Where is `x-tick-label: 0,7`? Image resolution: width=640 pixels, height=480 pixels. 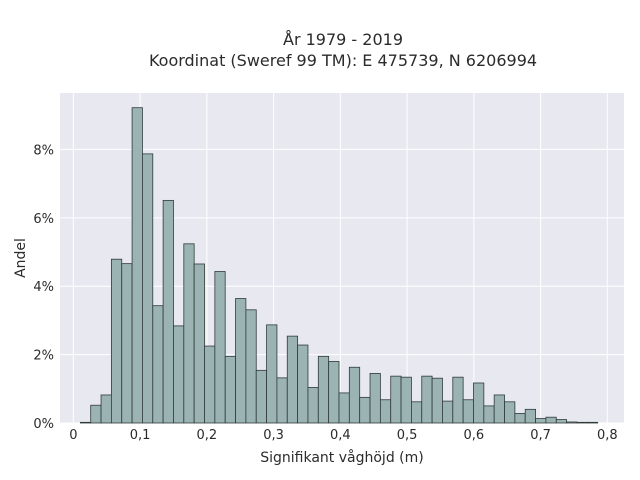
x-tick-label: 0,7 is located at coordinates (540, 435).